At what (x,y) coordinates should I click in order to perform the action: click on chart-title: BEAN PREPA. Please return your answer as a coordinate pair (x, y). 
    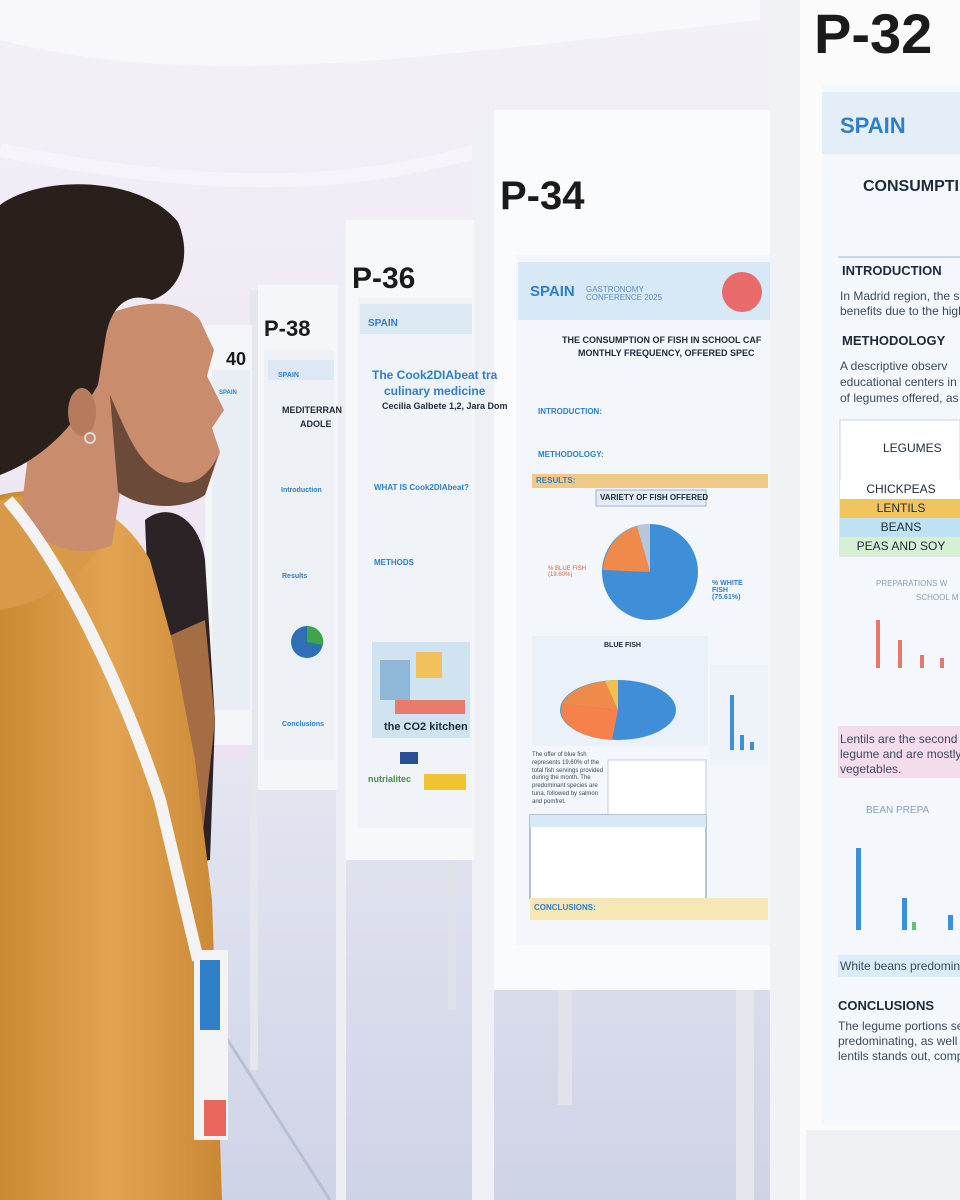
    Looking at the image, I should click on (898, 810).